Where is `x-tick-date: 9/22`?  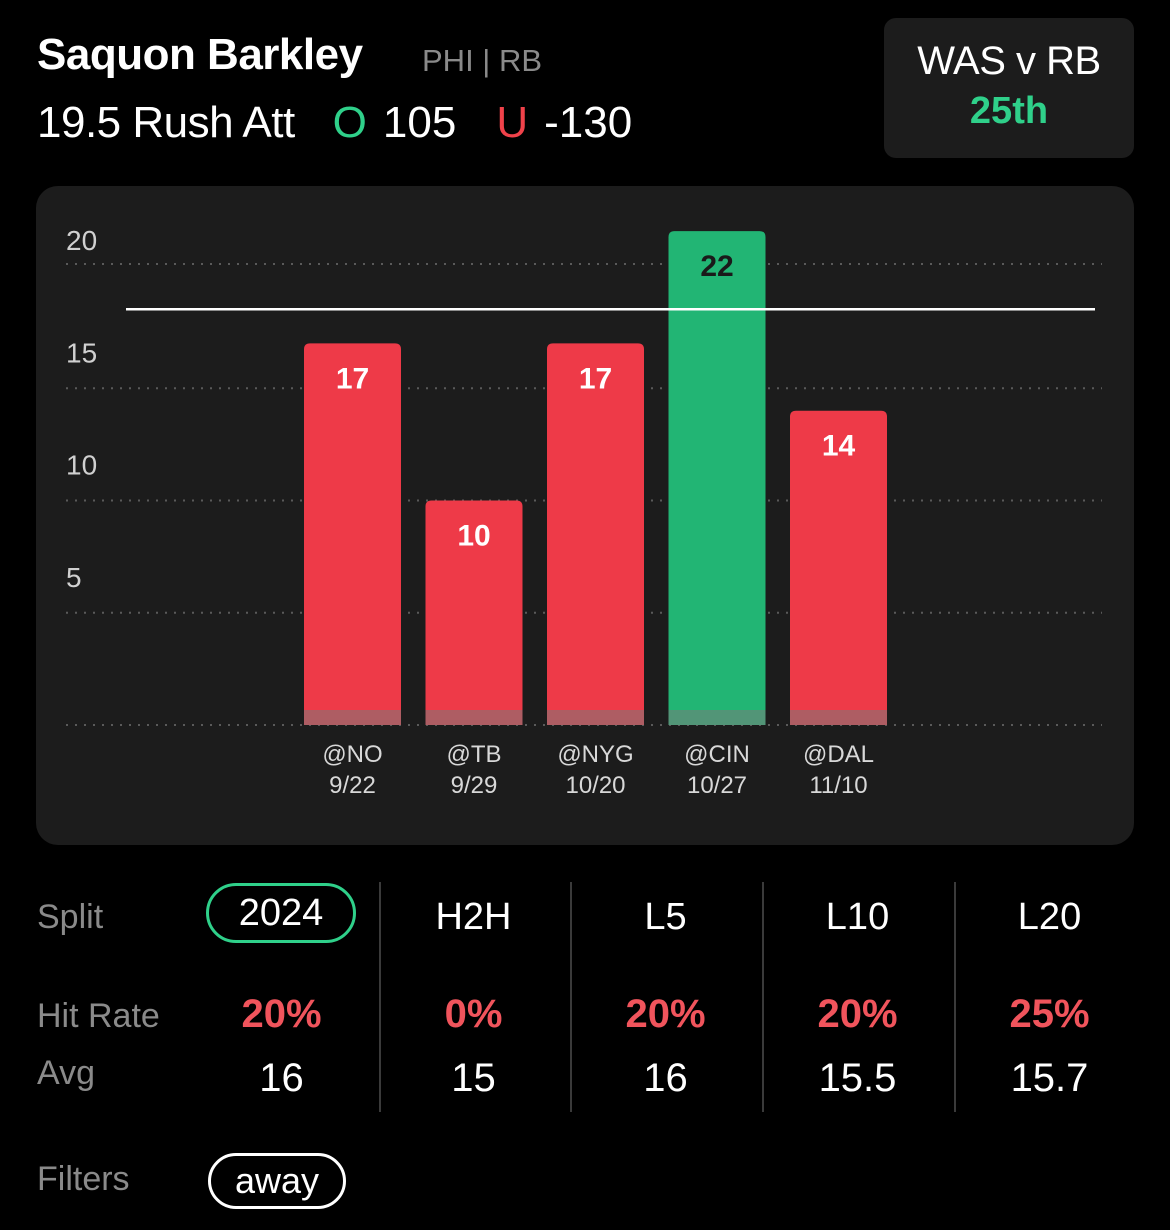
x-tick-date: 9/22 is located at coordinates (352, 785).